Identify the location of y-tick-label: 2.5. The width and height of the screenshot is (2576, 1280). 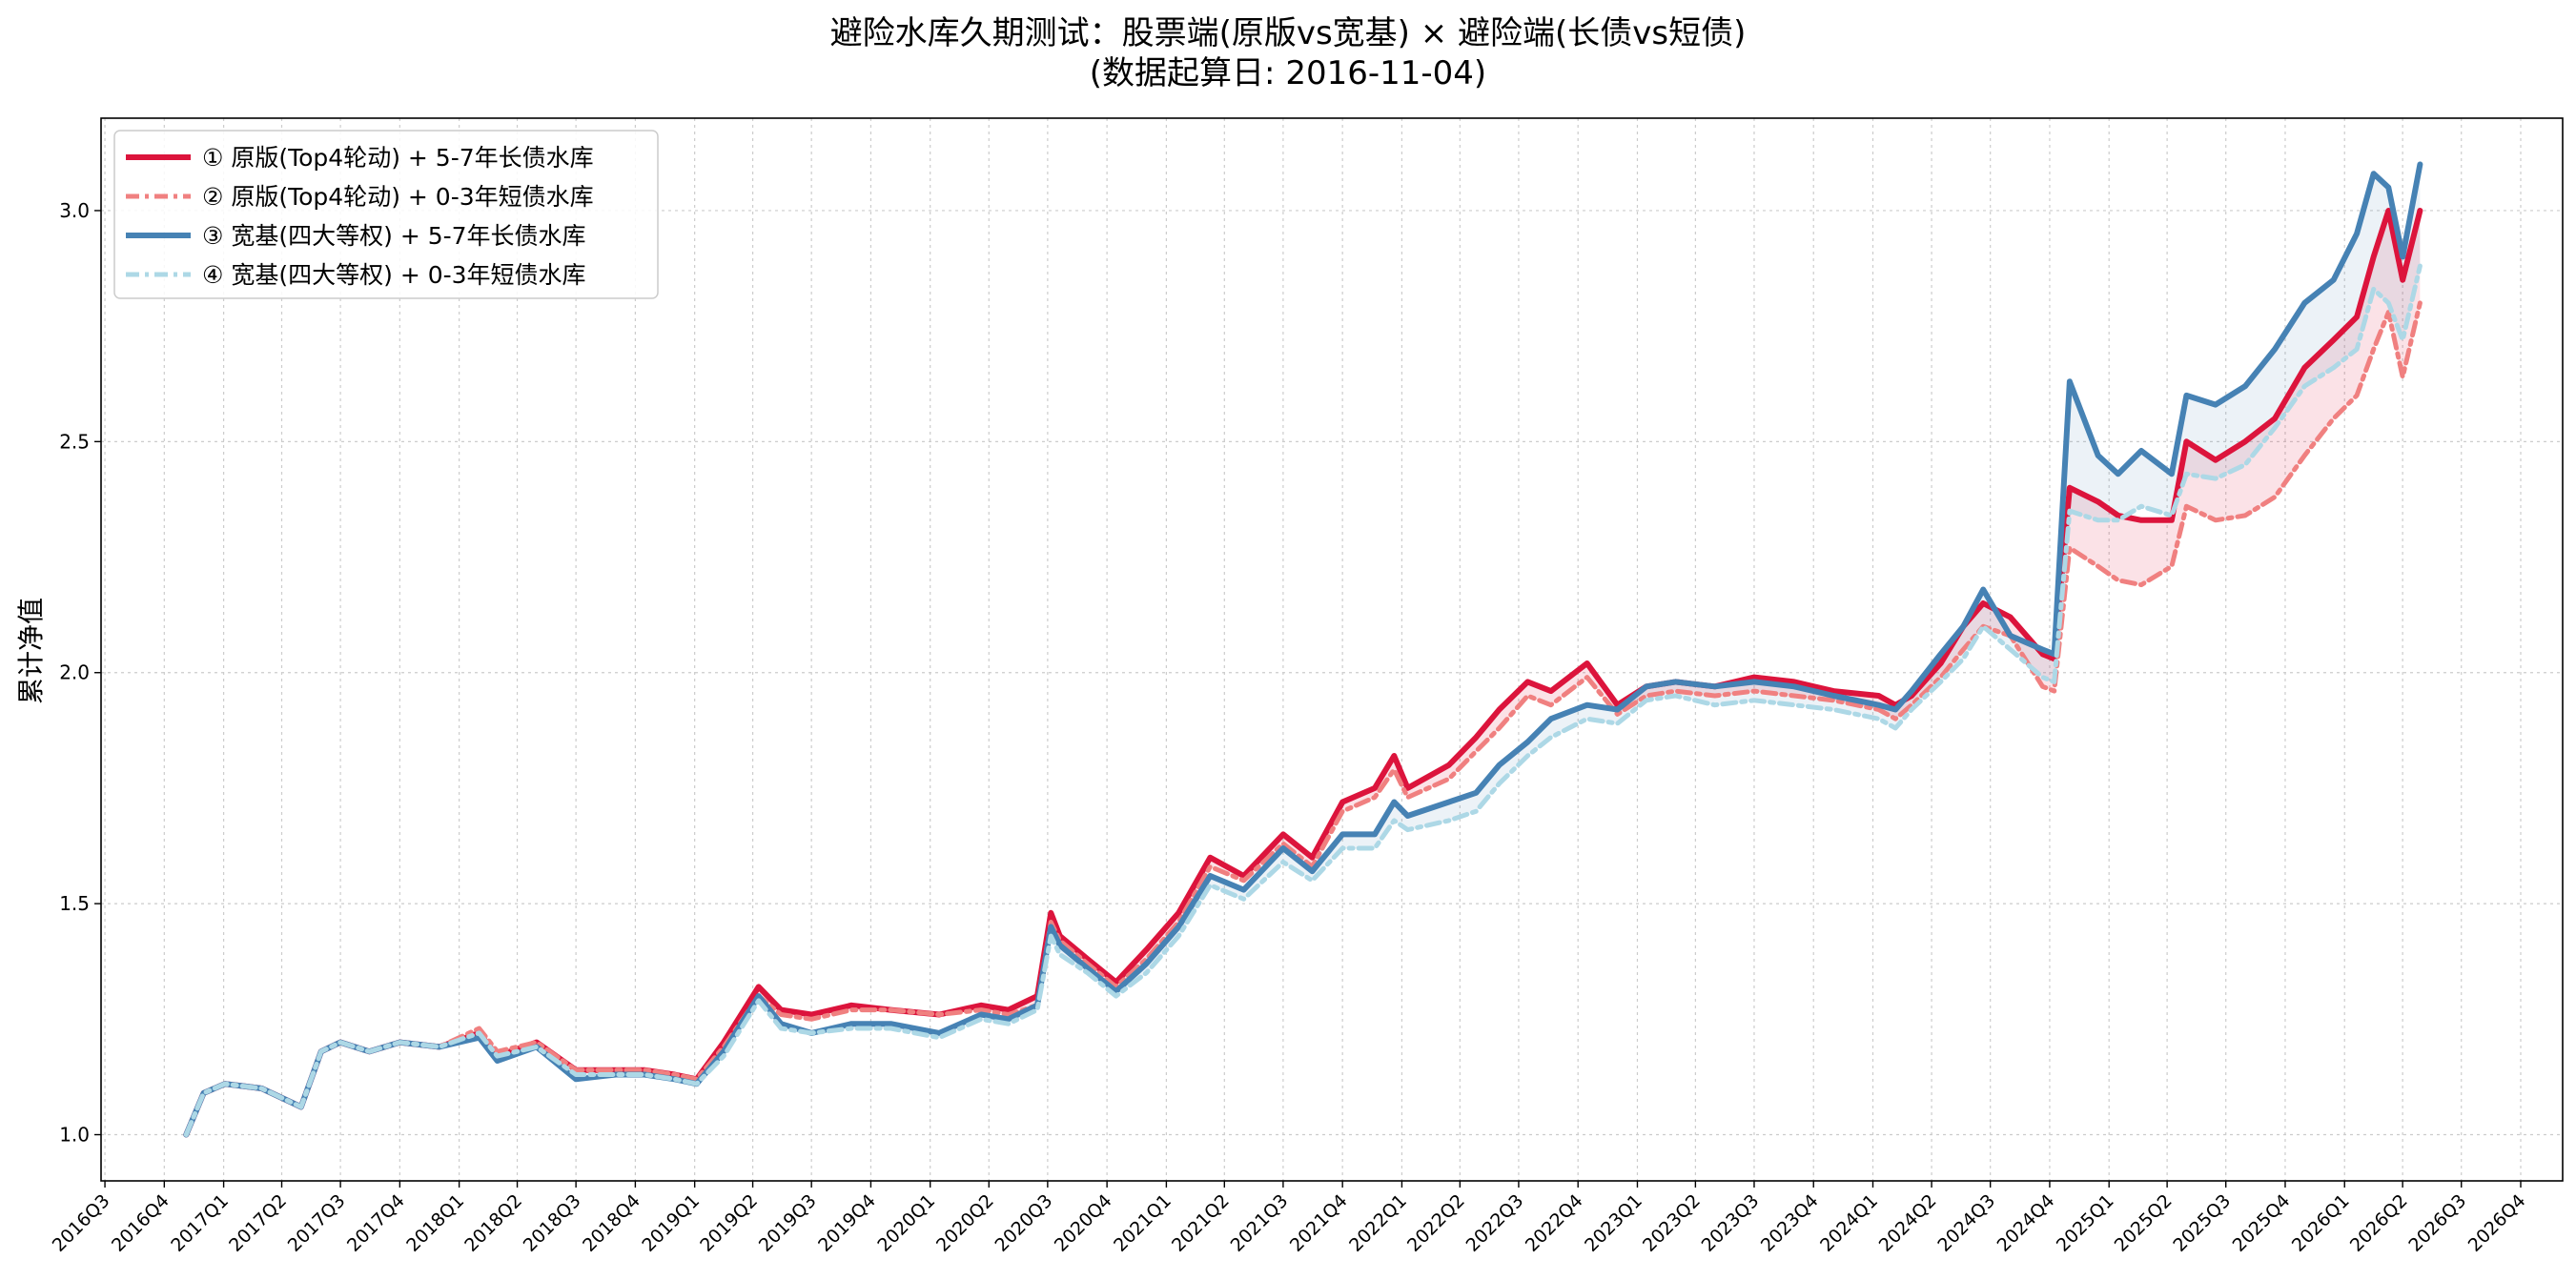
(74, 442).